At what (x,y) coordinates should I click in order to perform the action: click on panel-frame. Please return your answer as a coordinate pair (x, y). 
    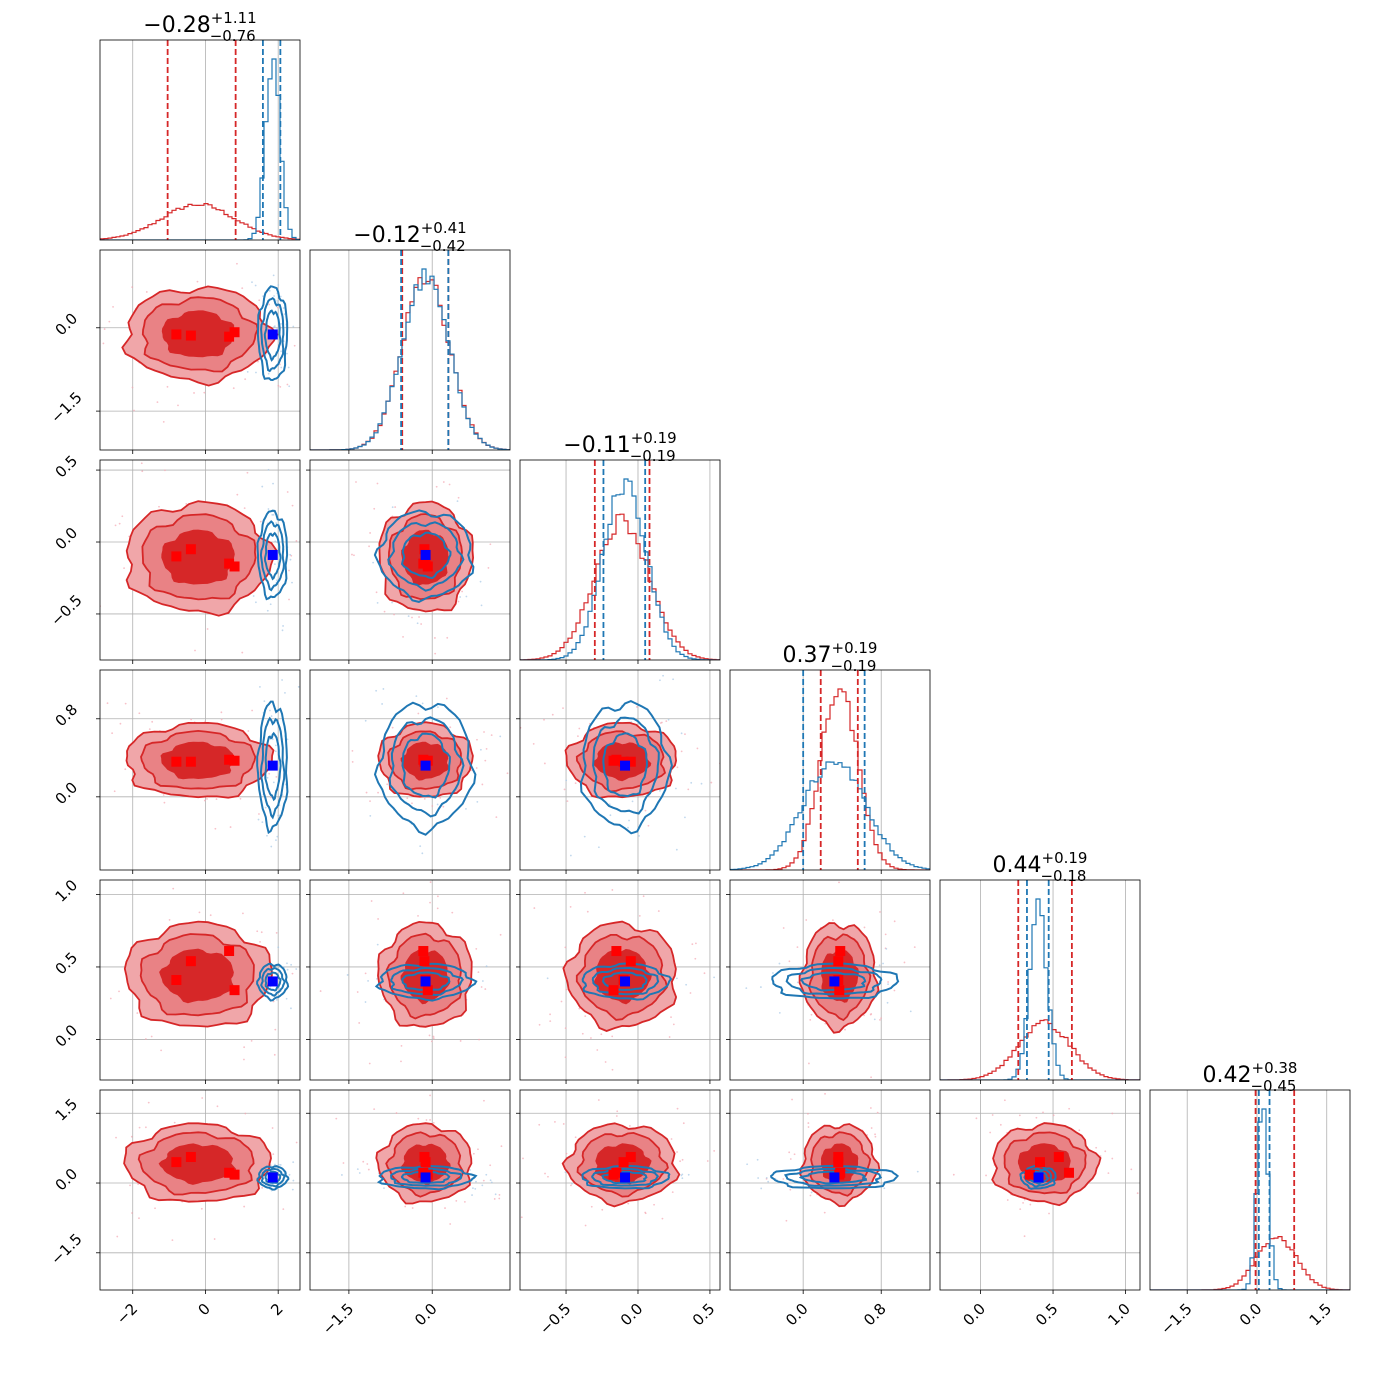
    Looking at the image, I should click on (1040, 980).